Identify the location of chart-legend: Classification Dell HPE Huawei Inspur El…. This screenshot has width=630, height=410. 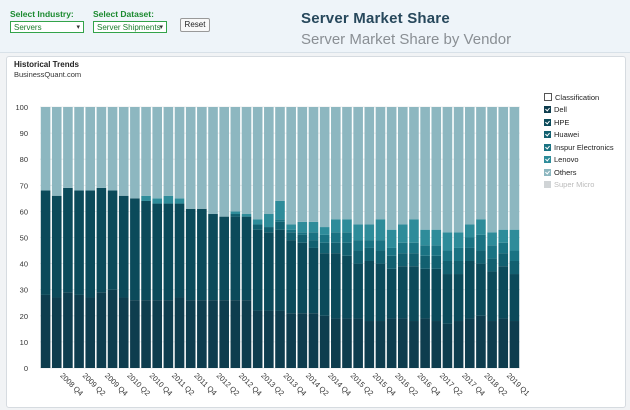
(586, 141).